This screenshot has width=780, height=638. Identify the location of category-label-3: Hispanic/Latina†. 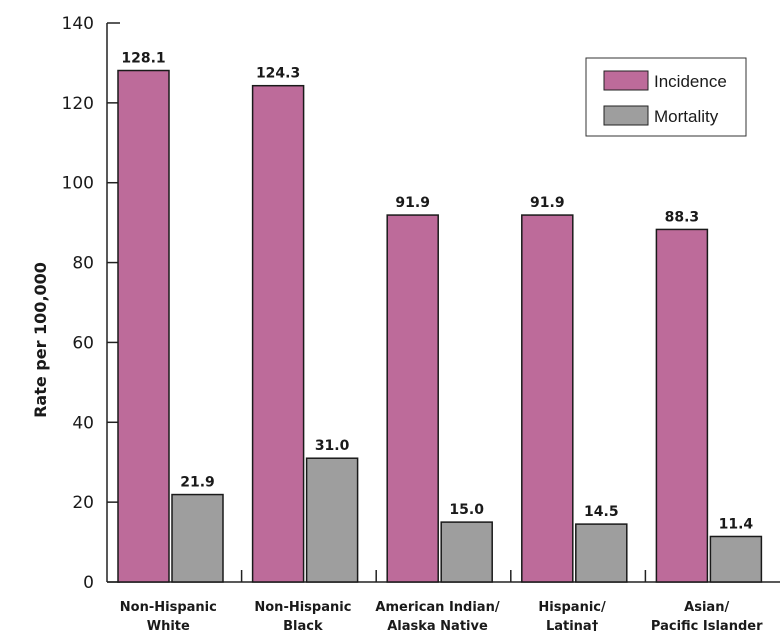
(572, 617).